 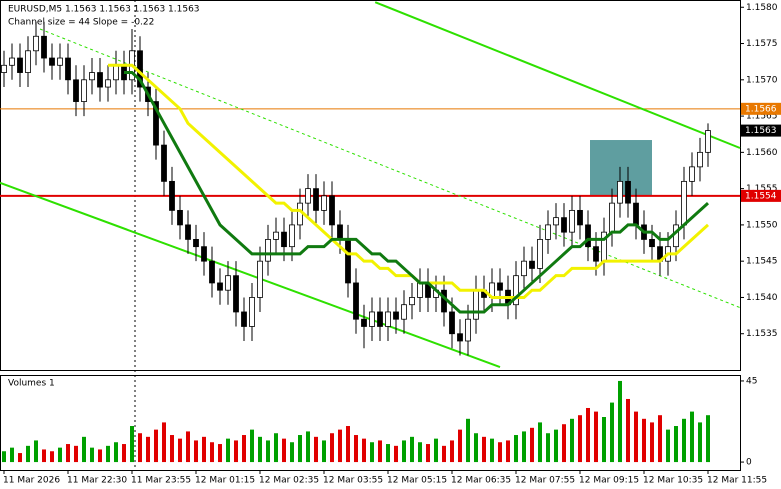 What do you see at coordinates (31, 384) in the screenshot?
I see `volume-title: Volumes 1` at bounding box center [31, 384].